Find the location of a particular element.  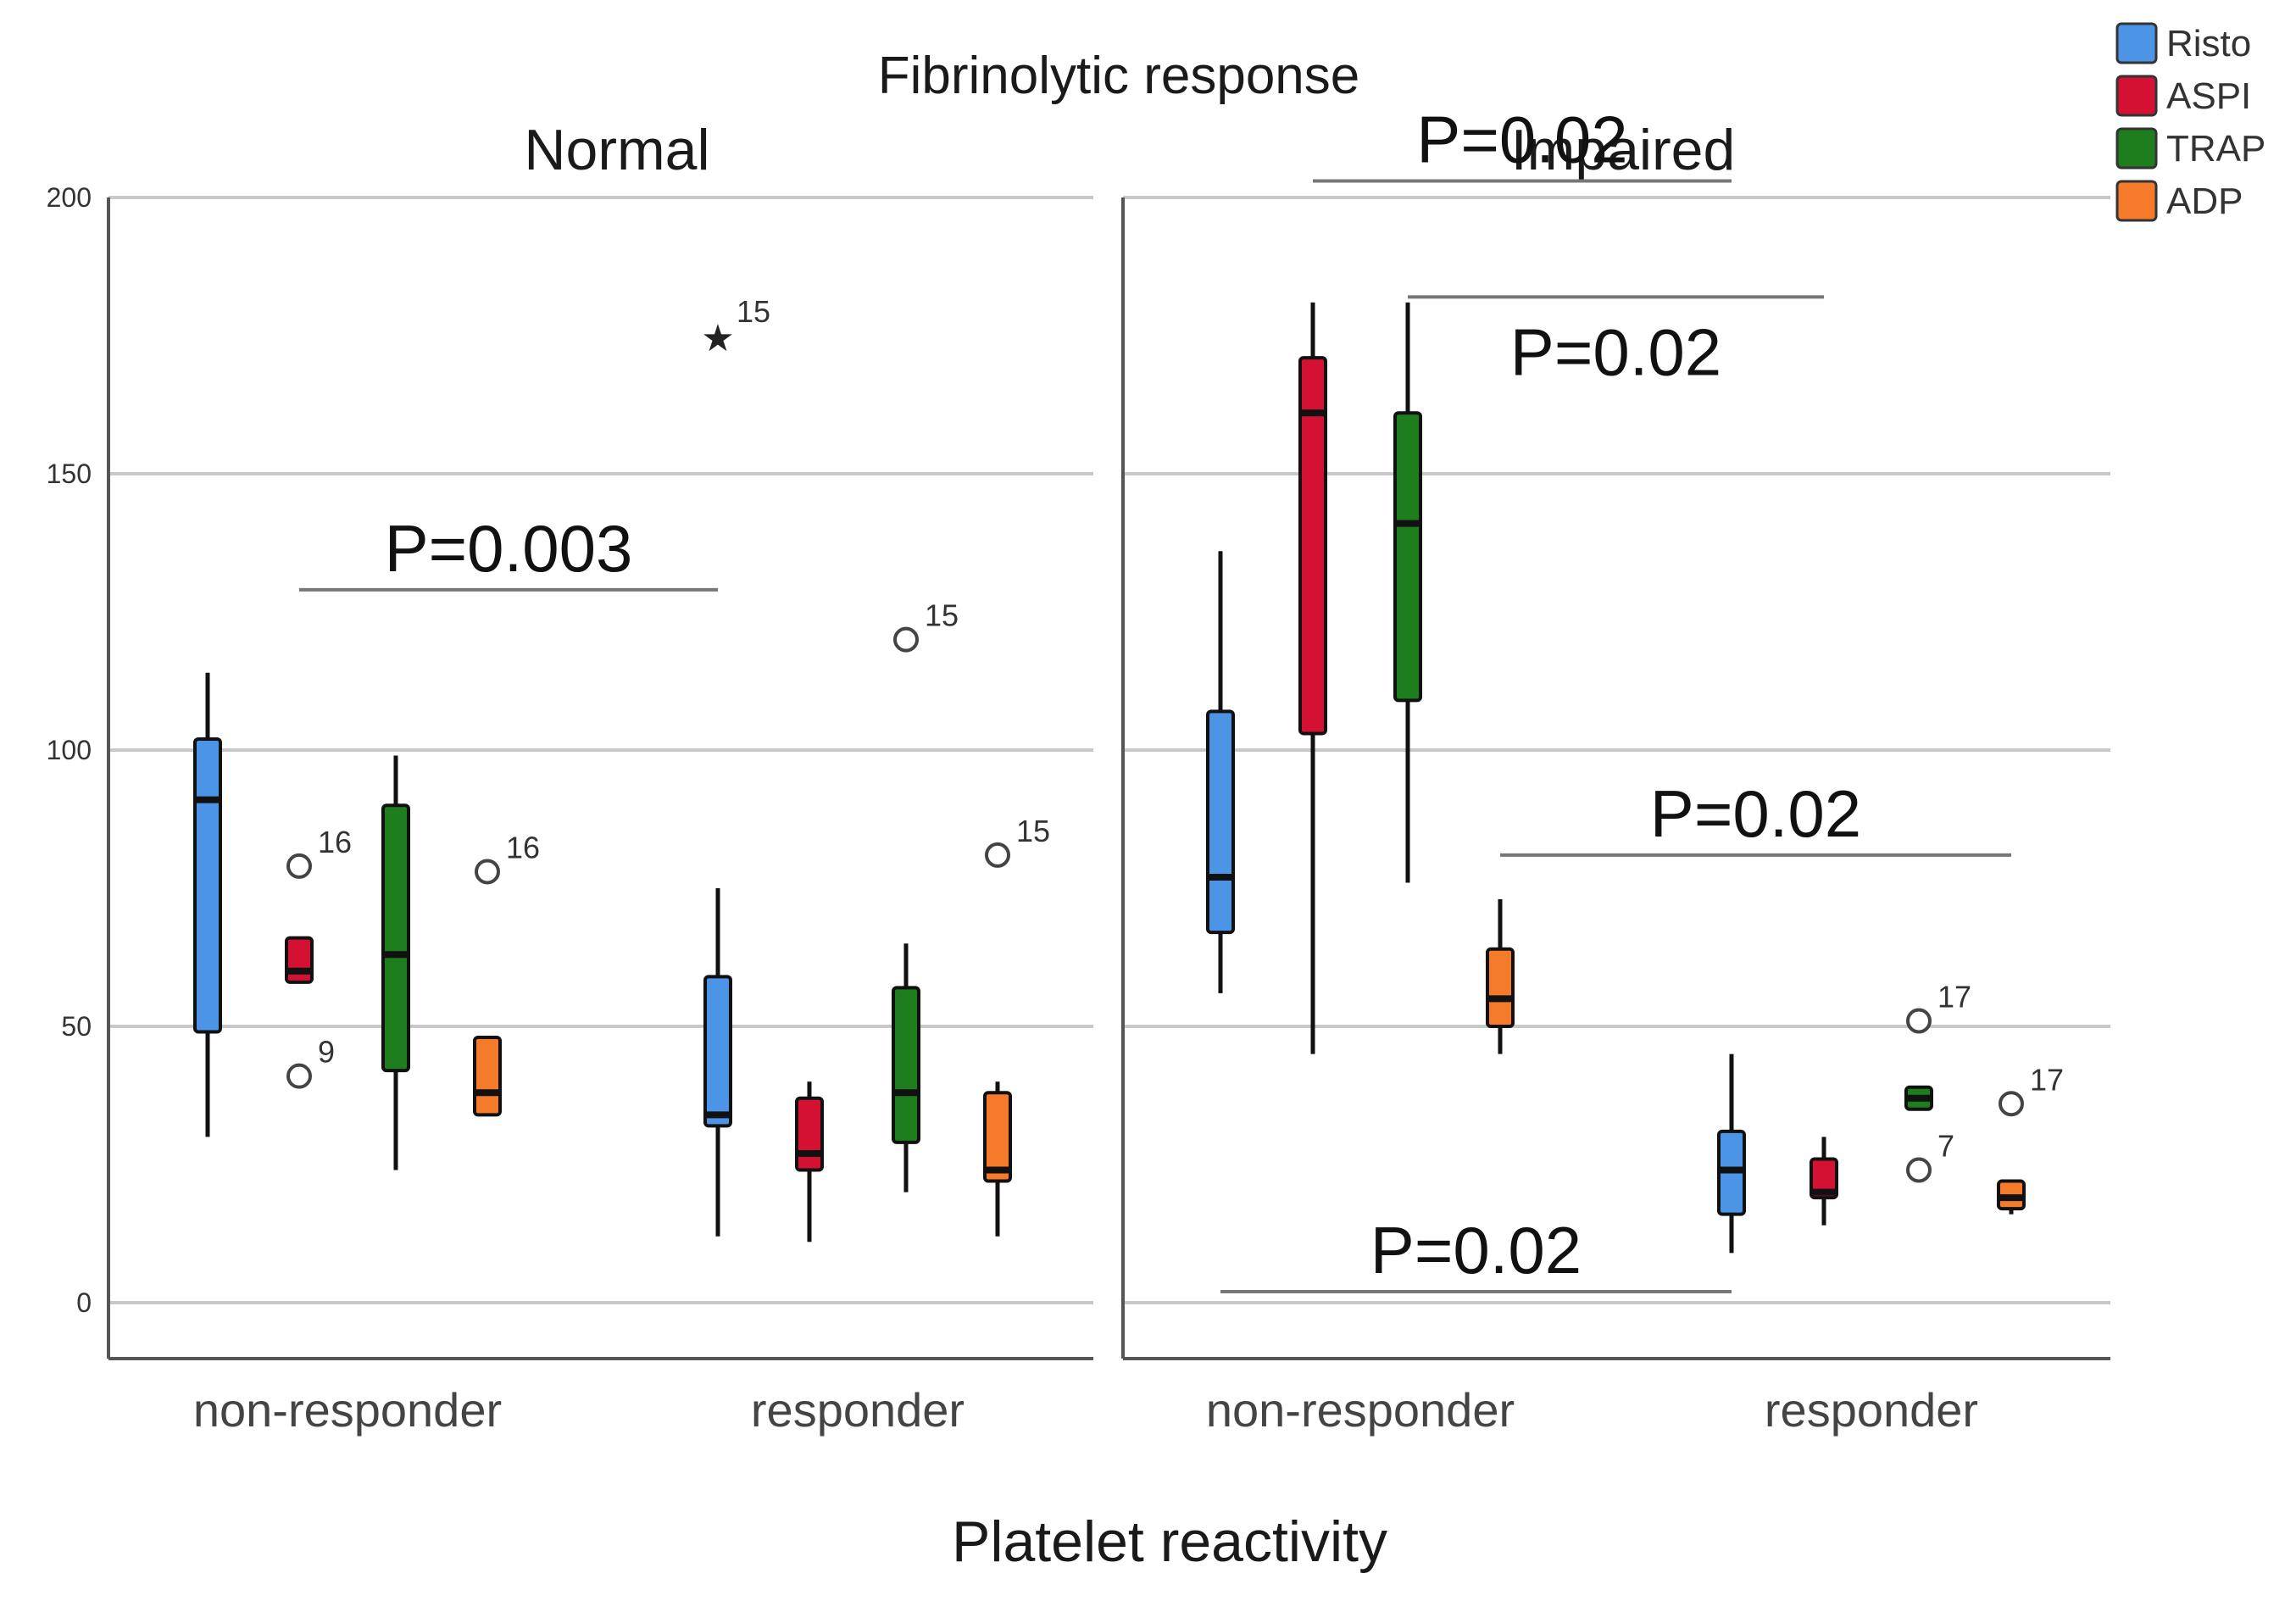

box-risto: ★15 is located at coordinates (735, 765).